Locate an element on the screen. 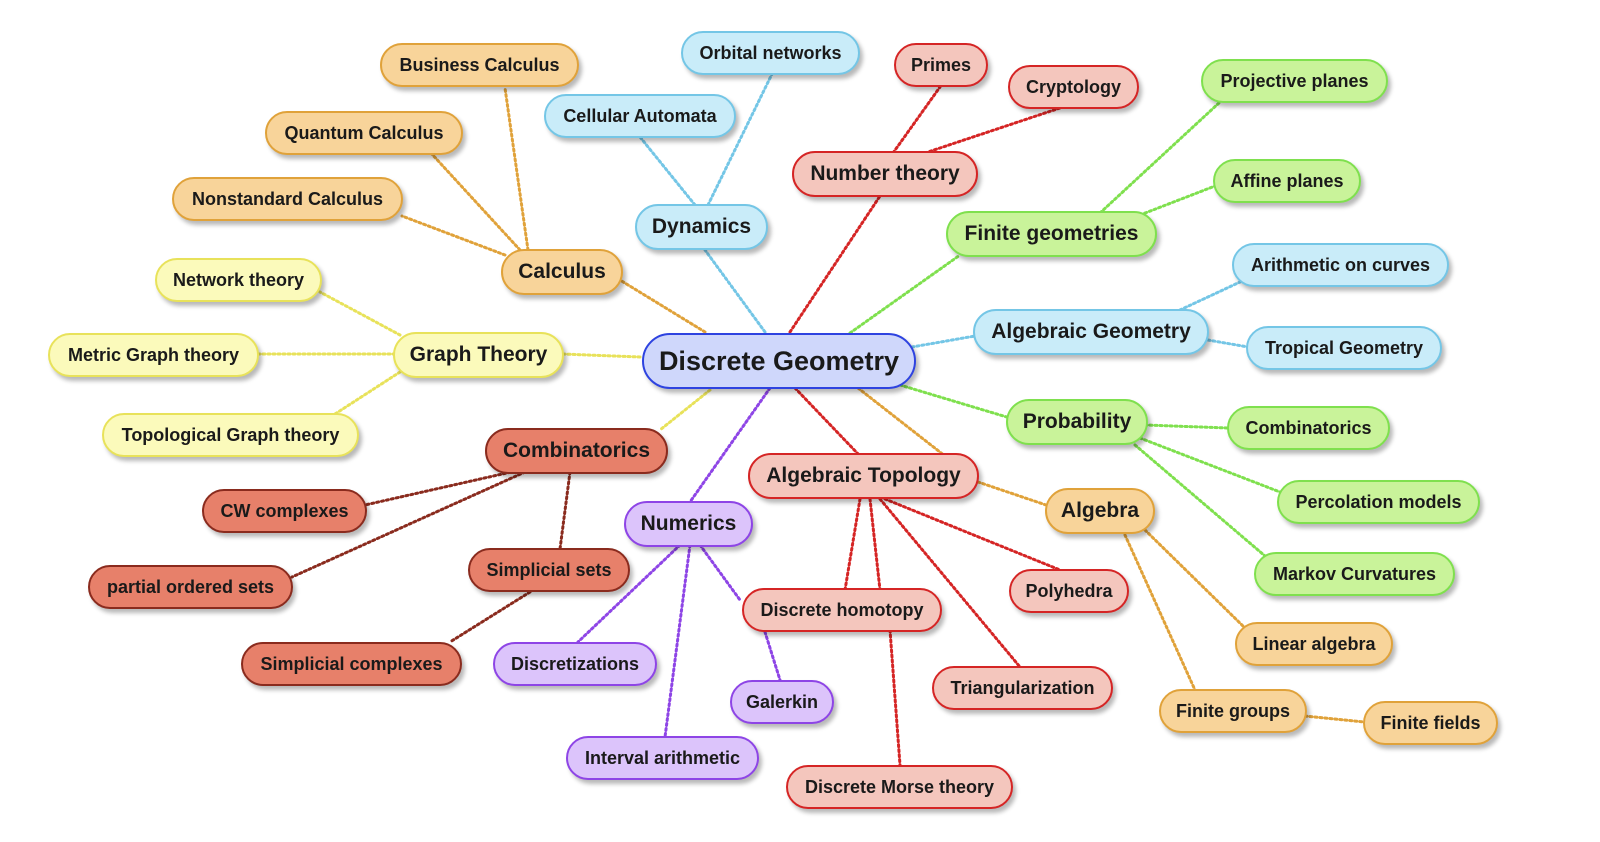  node-markov-curvatures: Markov Curvatures is located at coordinates (1354, 574).